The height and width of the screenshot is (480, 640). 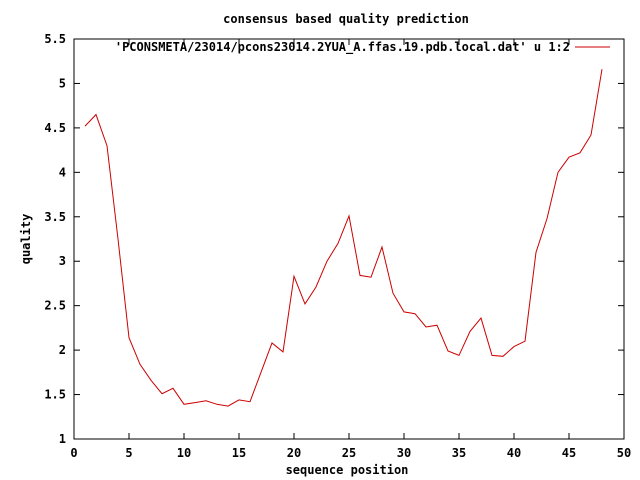 I want to click on y-tick-label: 2, so click(x=62, y=350).